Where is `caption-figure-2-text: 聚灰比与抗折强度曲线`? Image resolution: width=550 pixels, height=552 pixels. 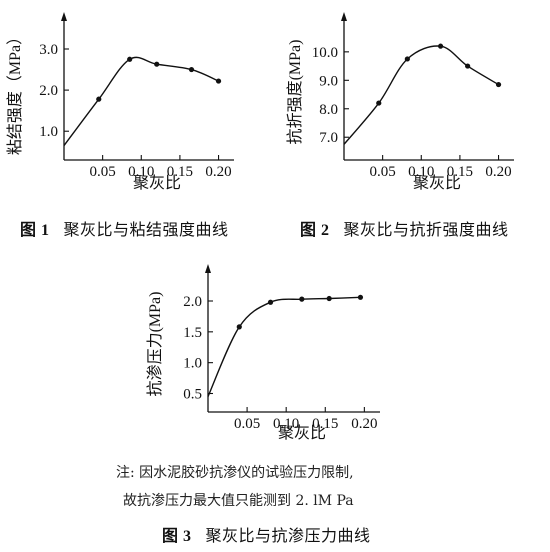 caption-figure-2-text: 聚灰比与抗折强度曲线 is located at coordinates (426, 229).